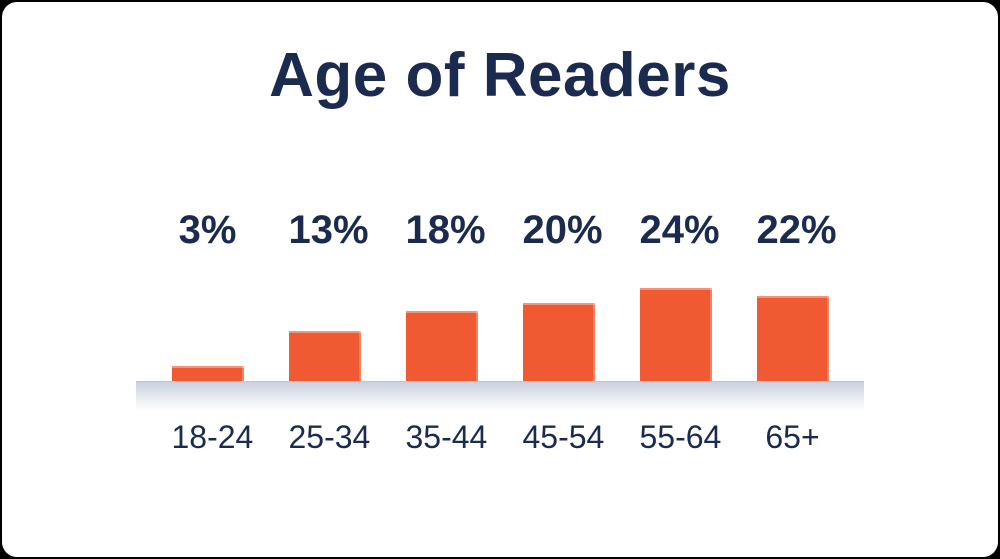 The height and width of the screenshot is (559, 1000). What do you see at coordinates (207, 230) in the screenshot?
I see `bar-value-label: 3%` at bounding box center [207, 230].